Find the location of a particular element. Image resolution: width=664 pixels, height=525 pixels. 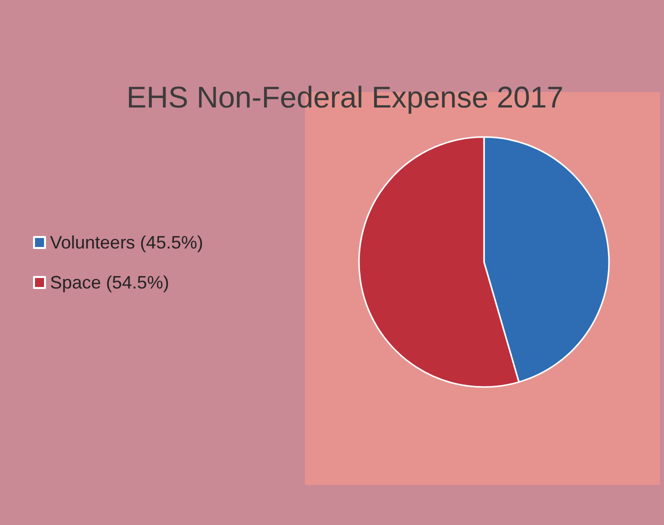

legend-label: Space (54.5%) is located at coordinates (110, 282).